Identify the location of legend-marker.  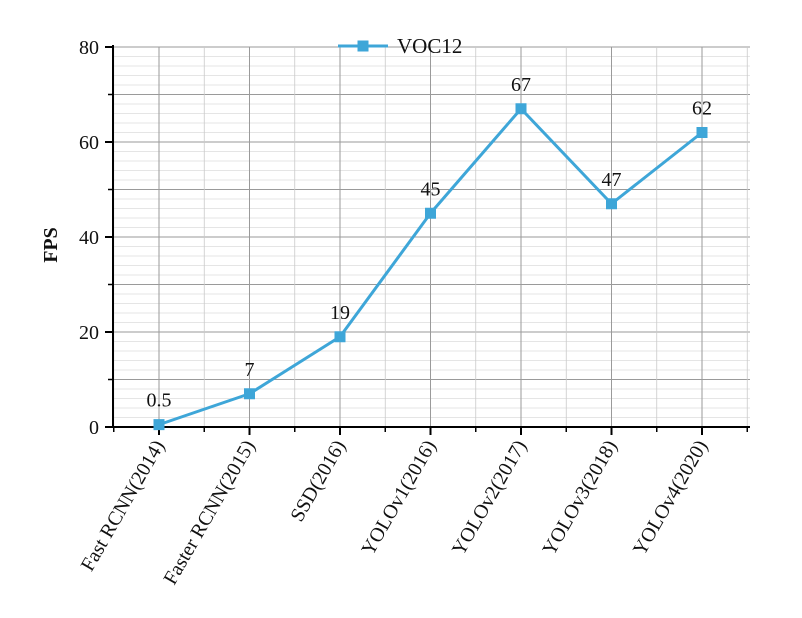
(363, 46).